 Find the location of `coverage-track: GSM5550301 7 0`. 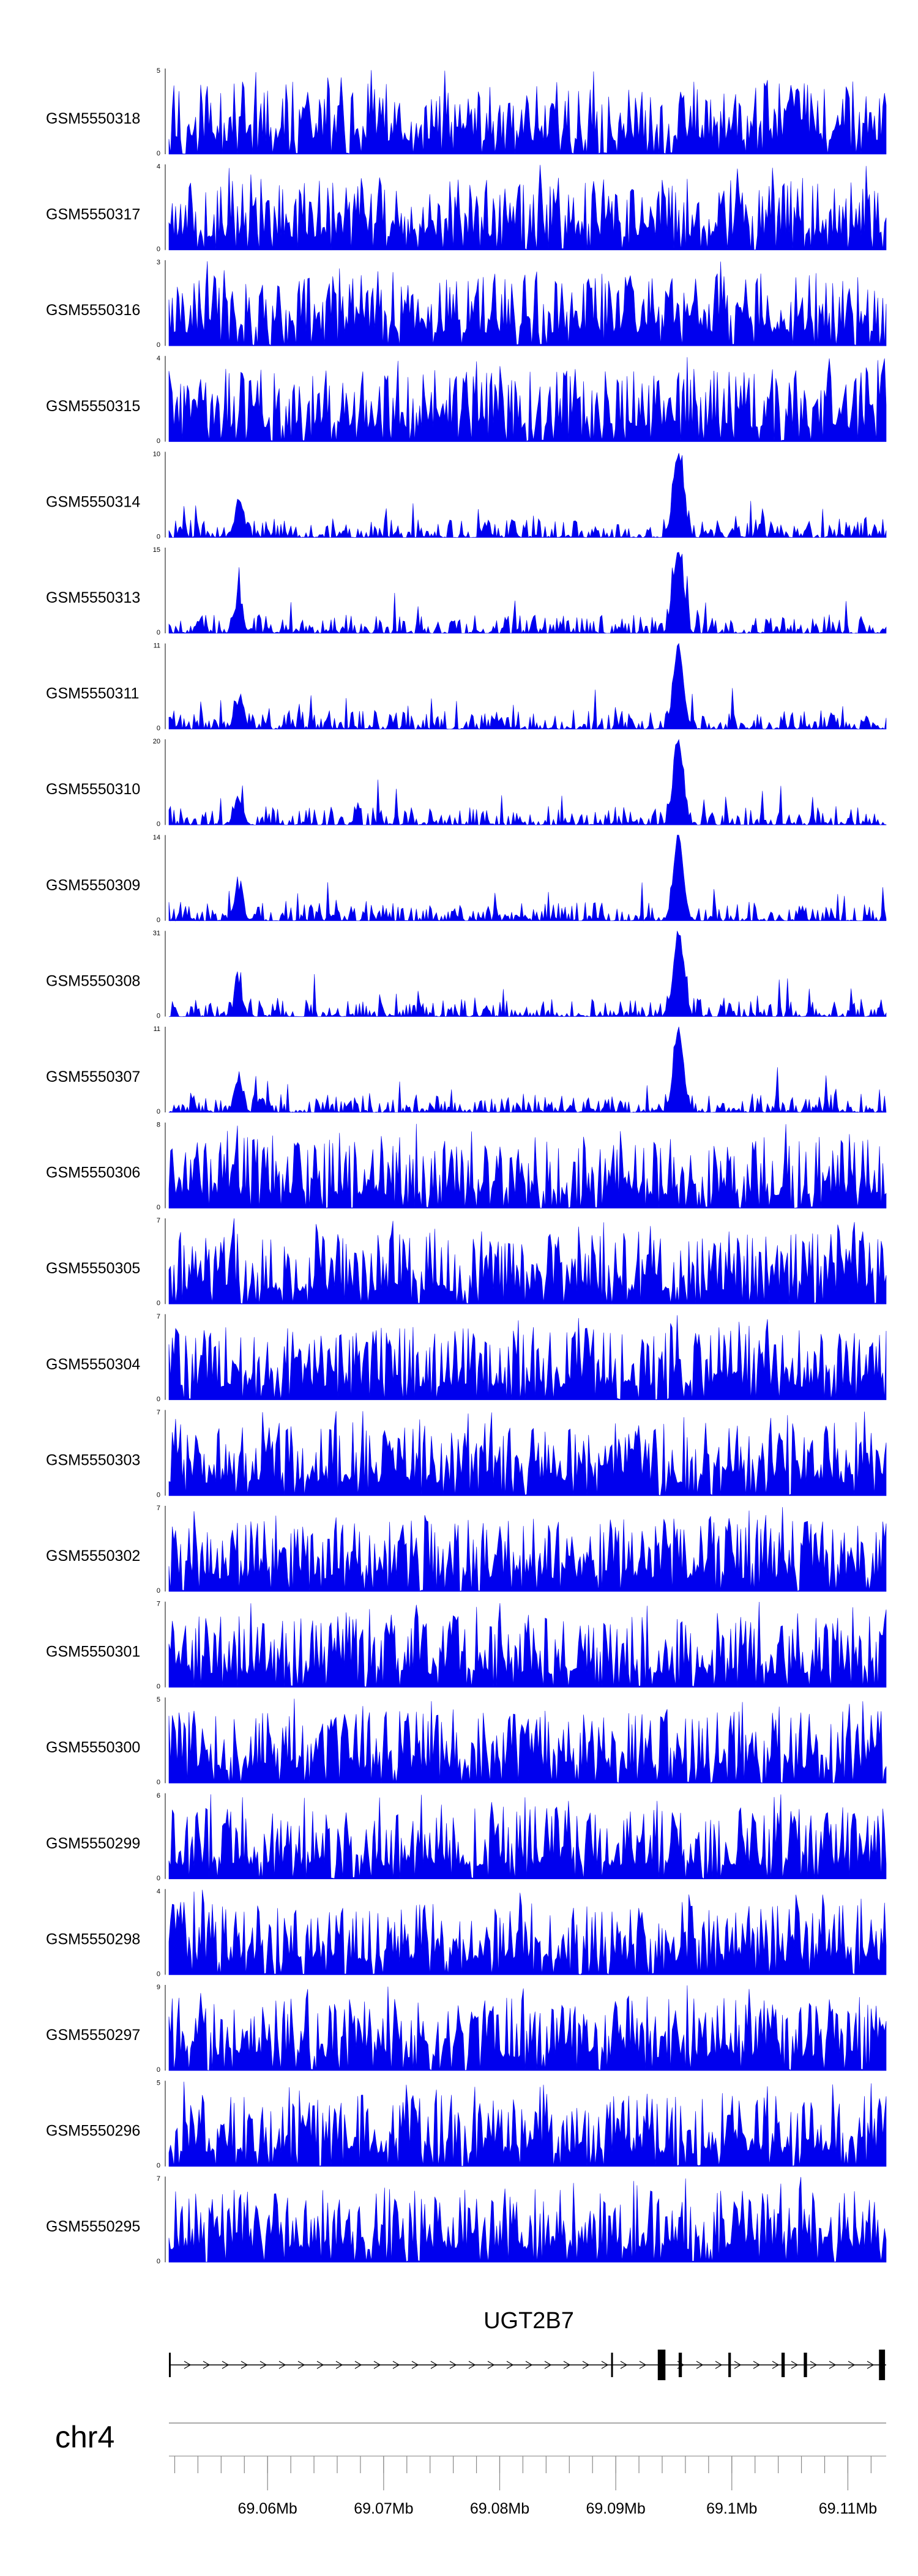

coverage-track: GSM5550301 7 0 is located at coordinates (466, 1646).